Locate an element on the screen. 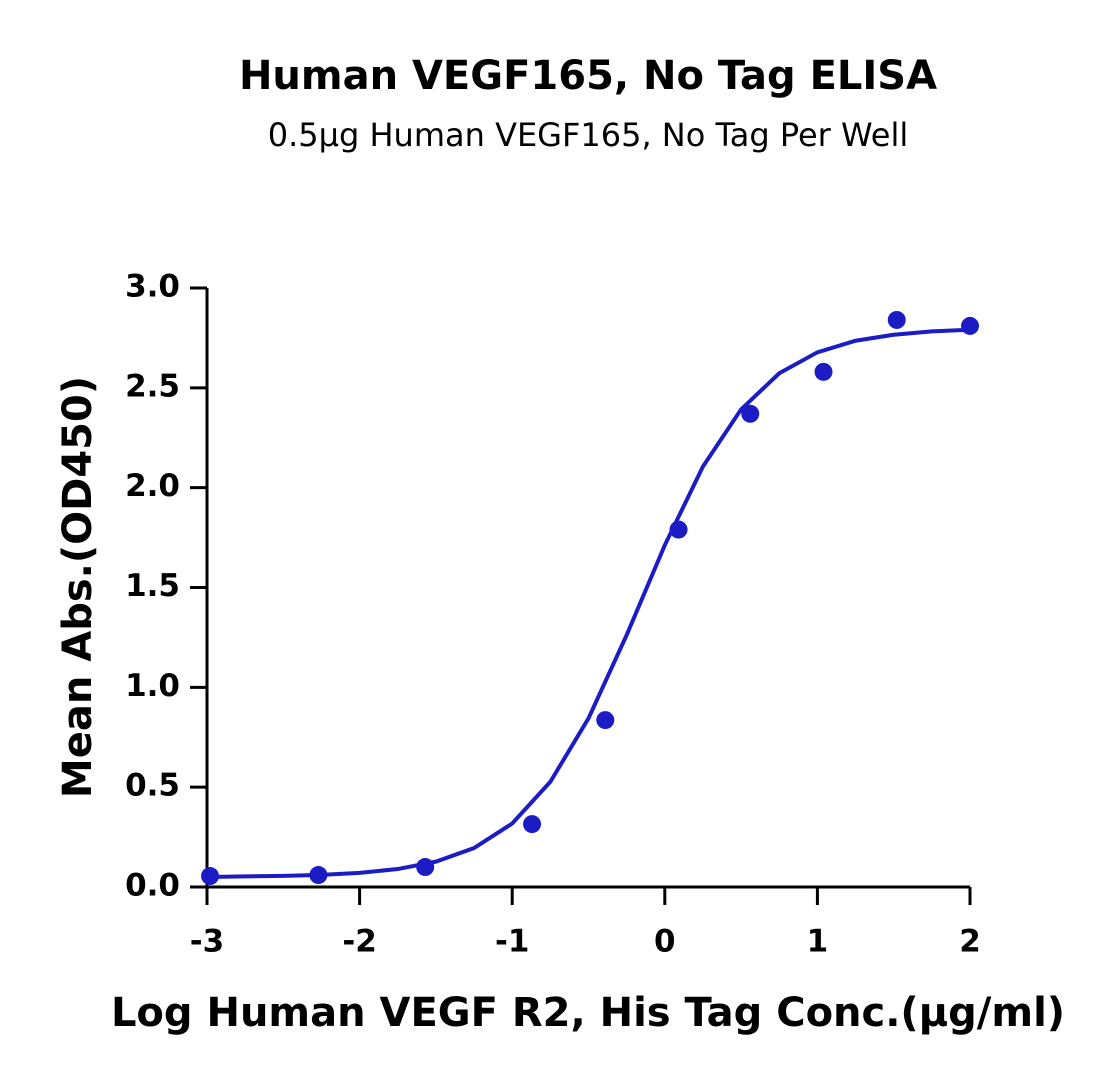  x-tick-label: 0 is located at coordinates (665, 942).